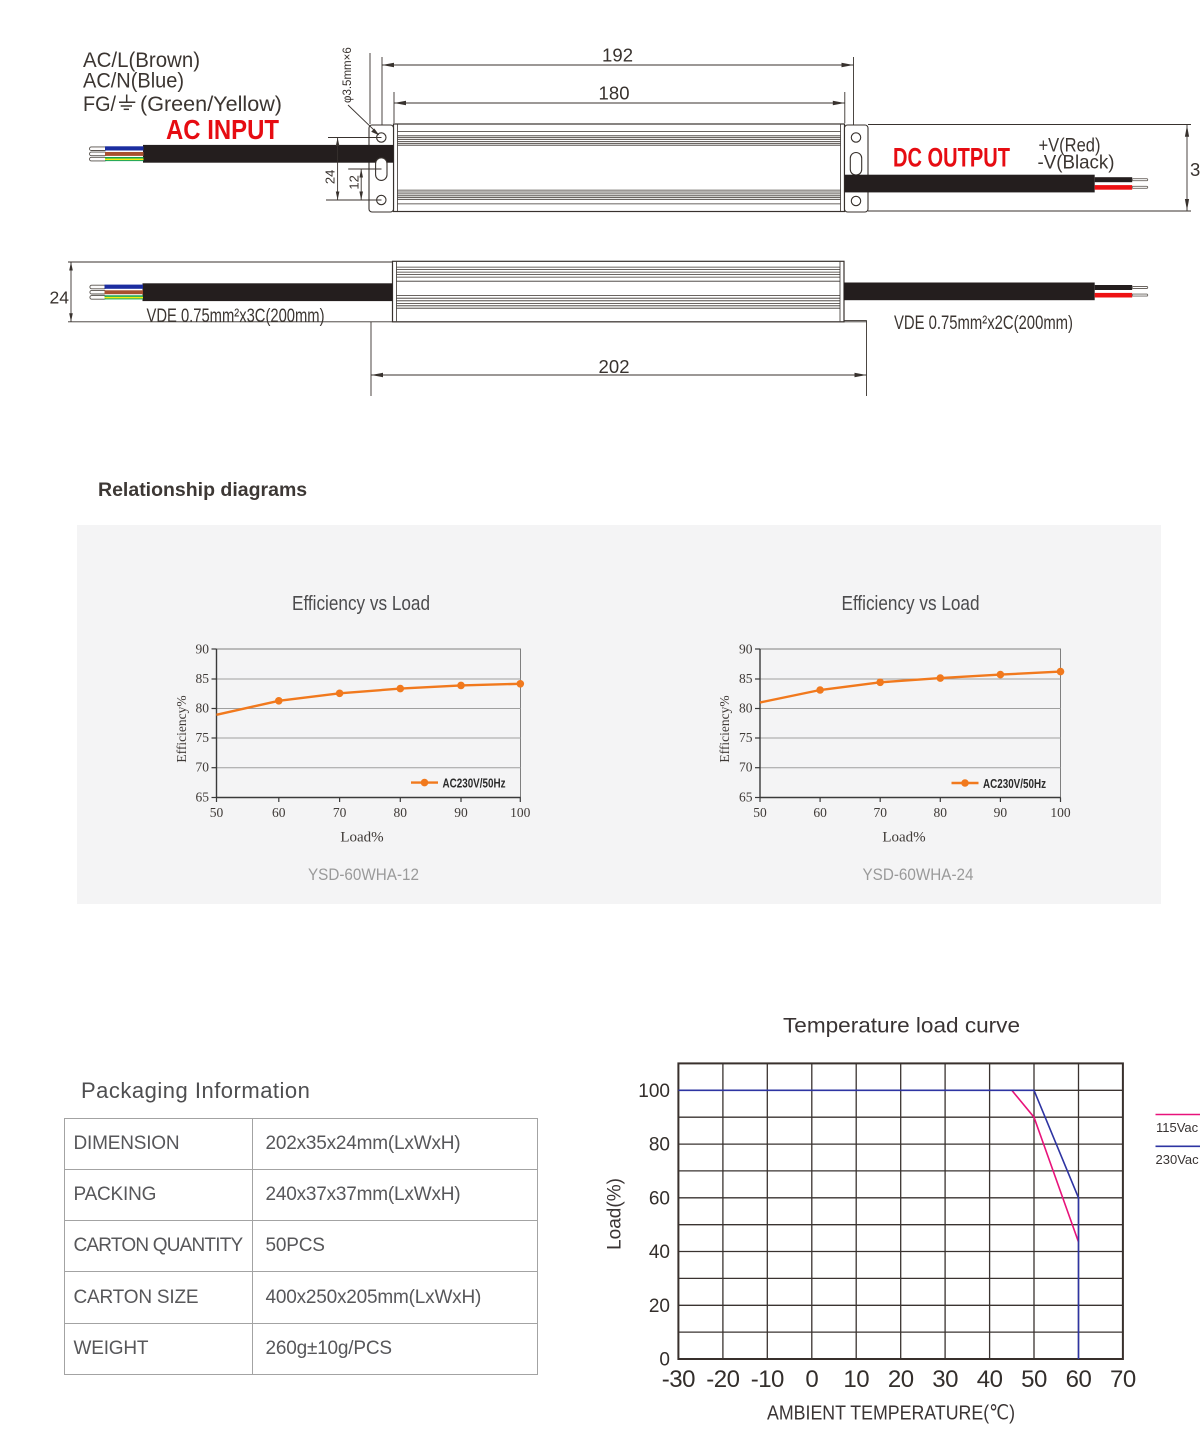 The image size is (1200, 1446). Describe the element at coordinates (222, 129) in the screenshot. I see `svg-text: AC INPUT` at that location.